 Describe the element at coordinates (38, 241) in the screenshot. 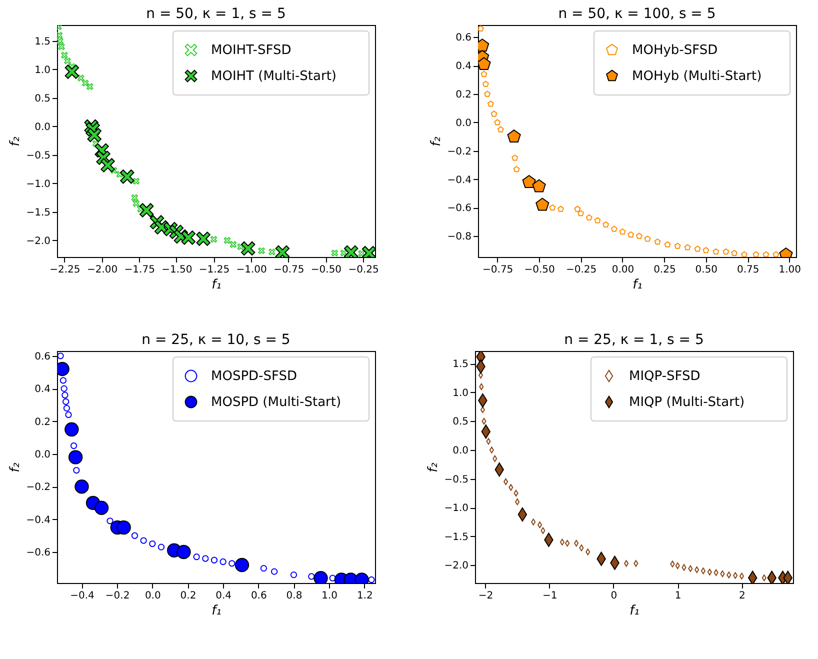

I see `y-tick-label: −2.0` at that location.